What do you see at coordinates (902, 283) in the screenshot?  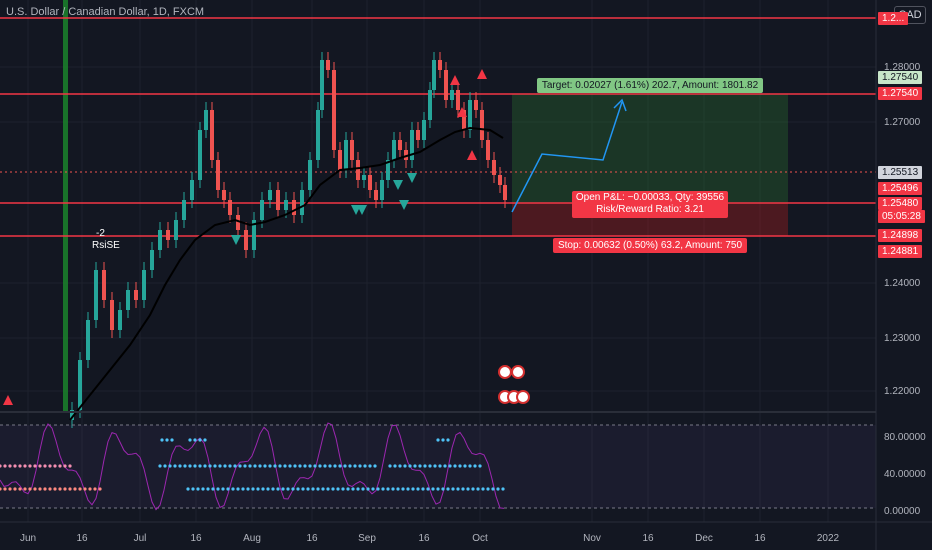 I see `price-tick: 1.24000` at bounding box center [902, 283].